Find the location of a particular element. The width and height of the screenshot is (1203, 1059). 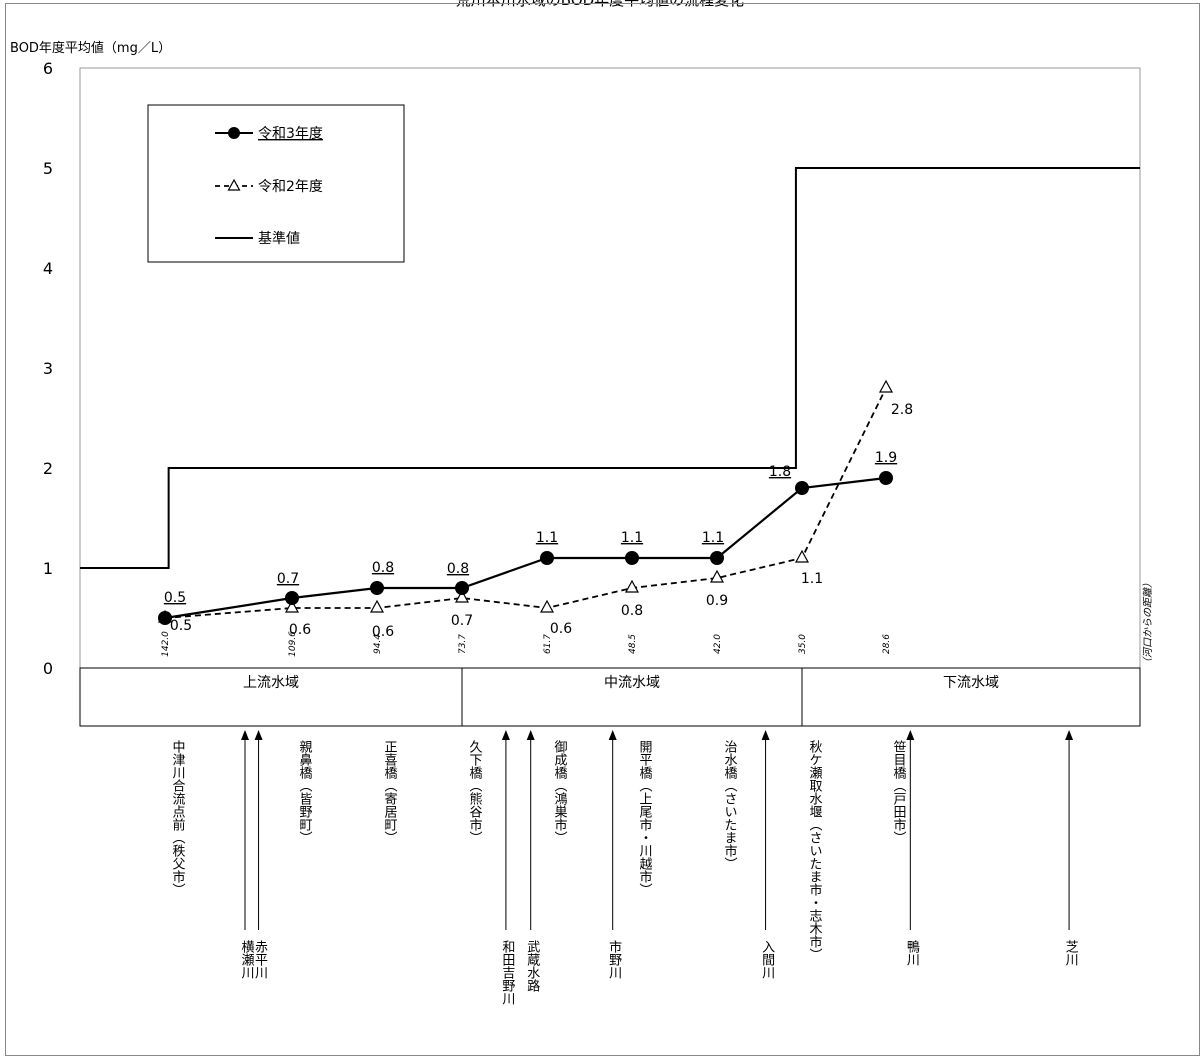

reiwa2-data-label: 2.8 is located at coordinates (902, 410).